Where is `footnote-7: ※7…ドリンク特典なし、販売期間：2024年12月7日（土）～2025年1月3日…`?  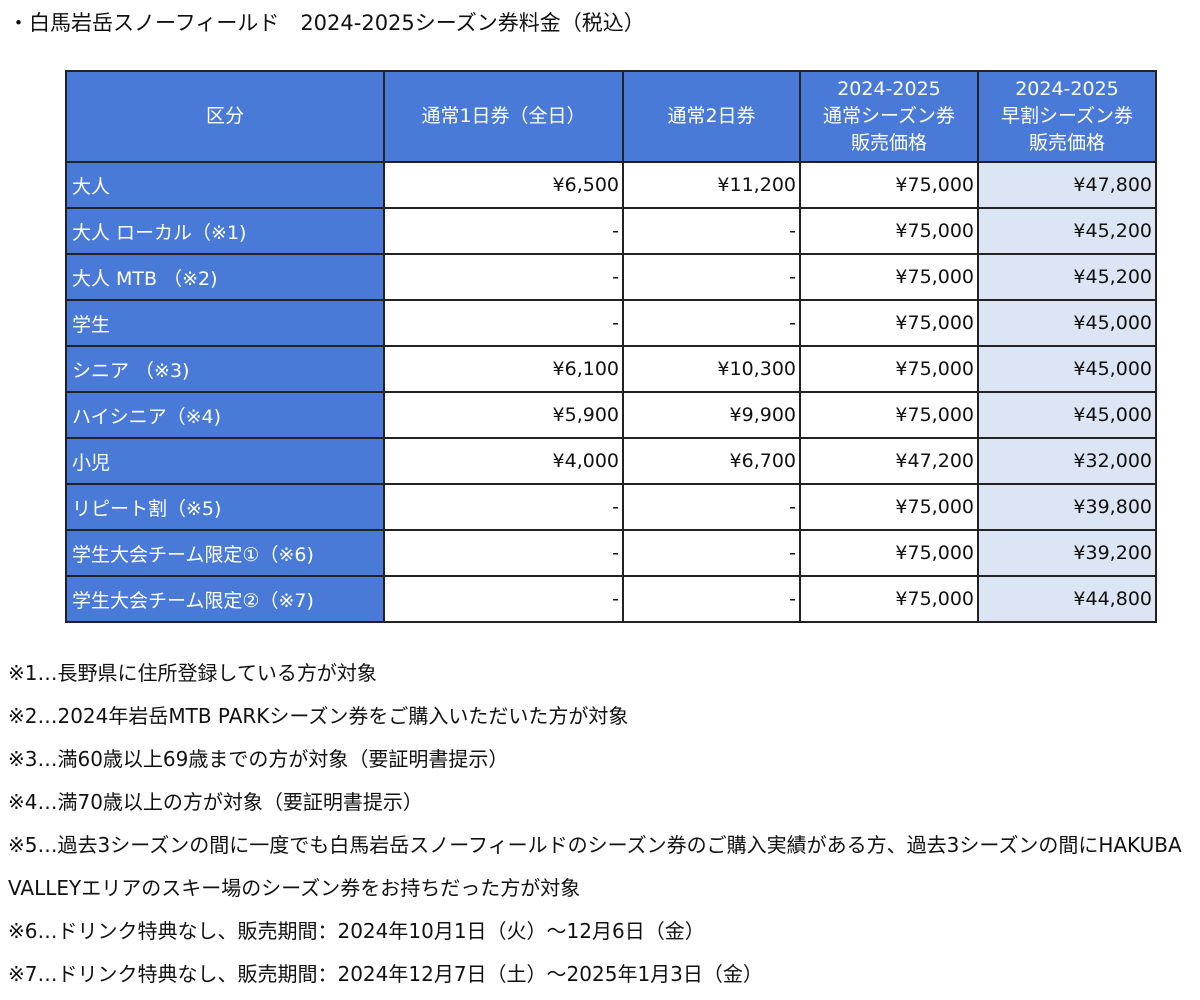
footnote-7: ※7…ドリンク特典なし、販売期間：2024年12月7日（土）～2025年1月3日… is located at coordinates (385, 974).